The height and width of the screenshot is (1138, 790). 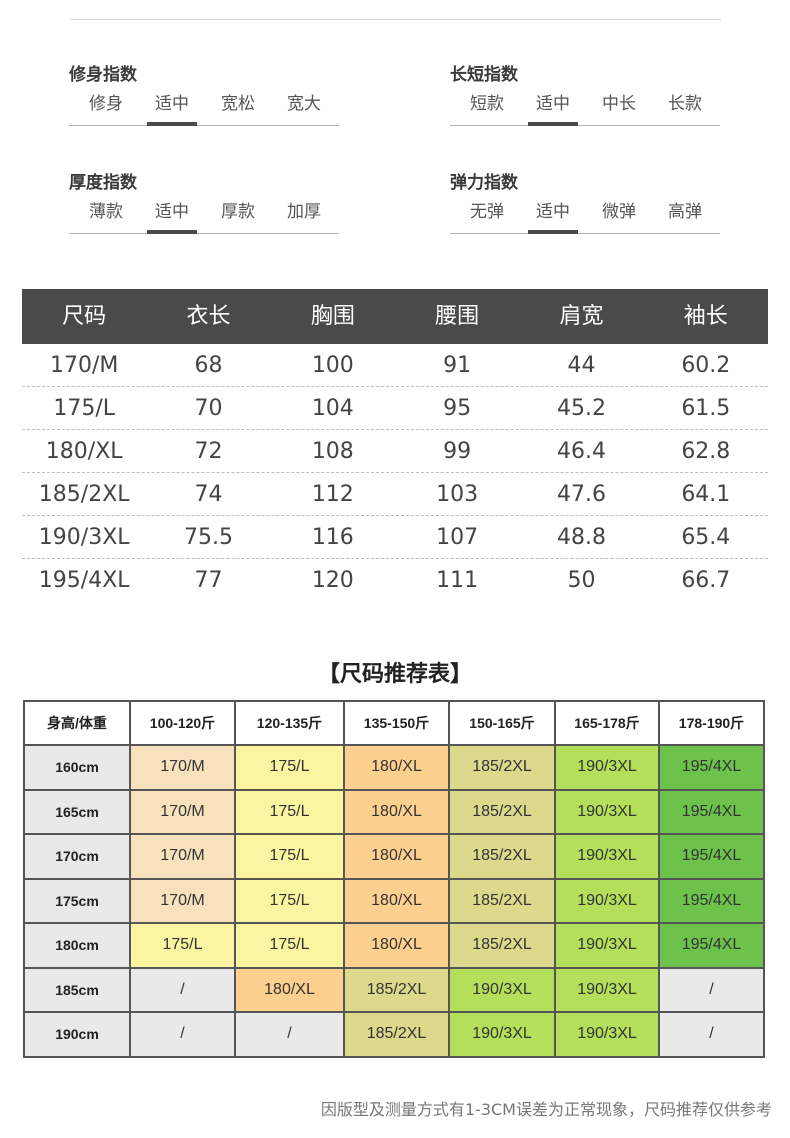 I want to click on cell-length: 70, so click(x=208, y=408).